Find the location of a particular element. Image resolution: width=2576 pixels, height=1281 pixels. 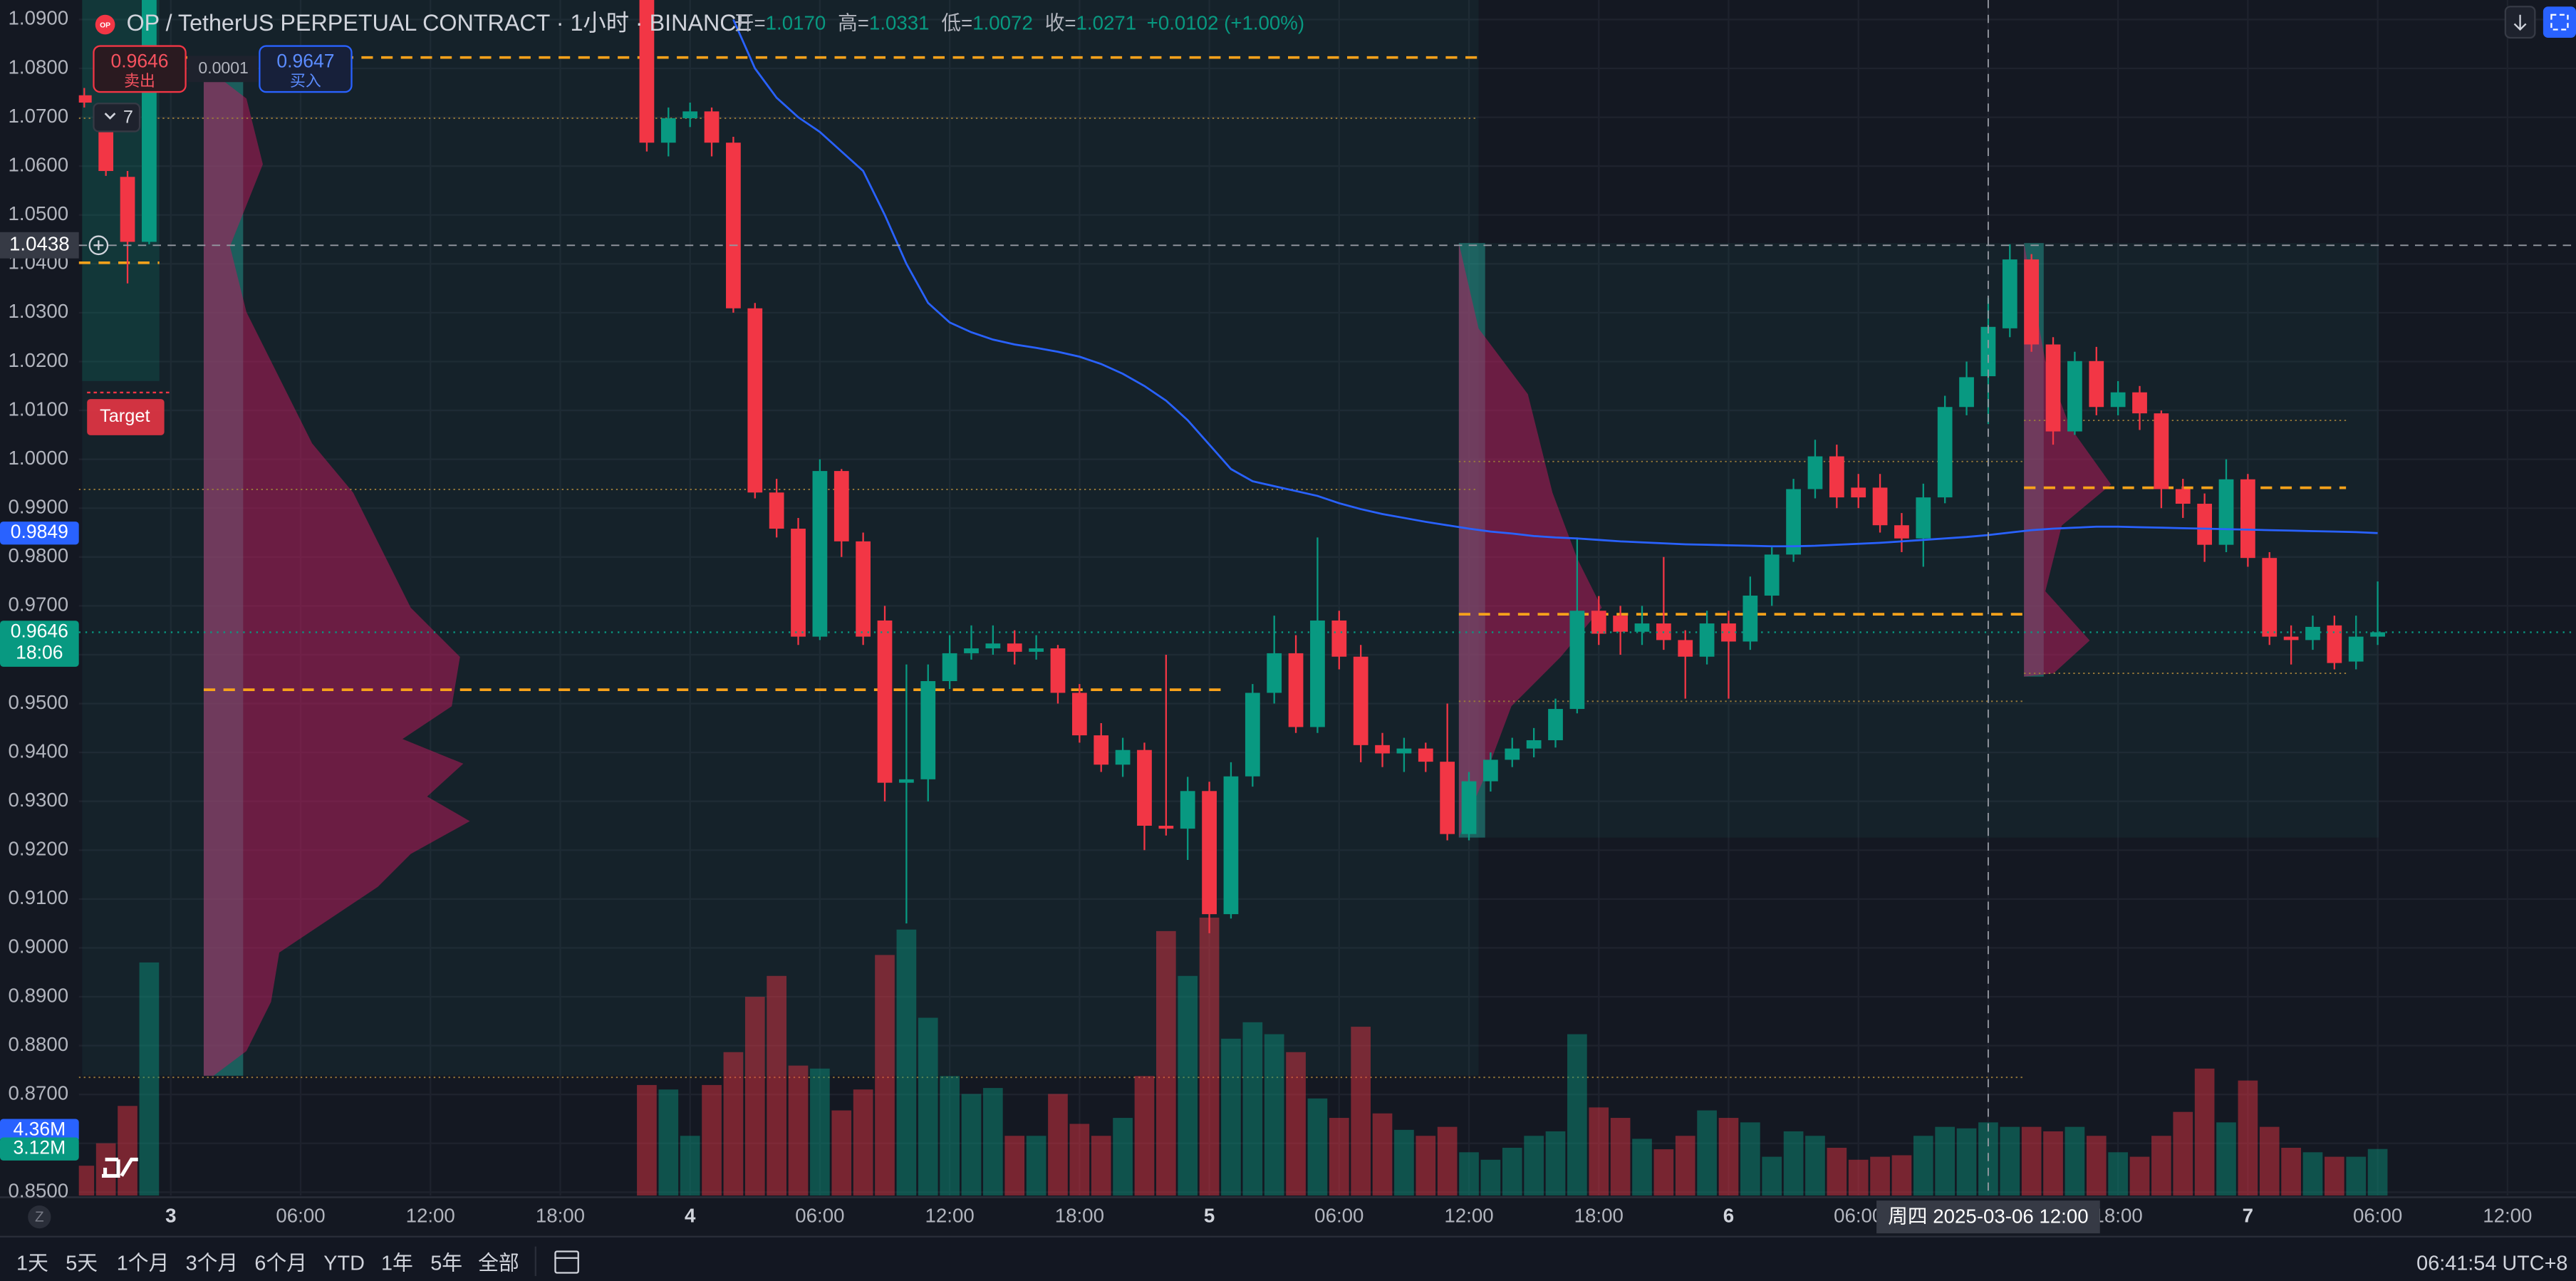

sell-box is located at coordinates (140, 69).